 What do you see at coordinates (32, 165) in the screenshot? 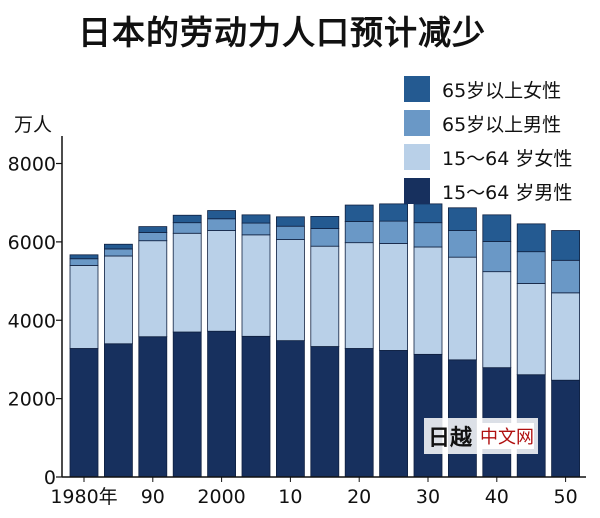
I see `y-tick-label: 8000` at bounding box center [32, 165].